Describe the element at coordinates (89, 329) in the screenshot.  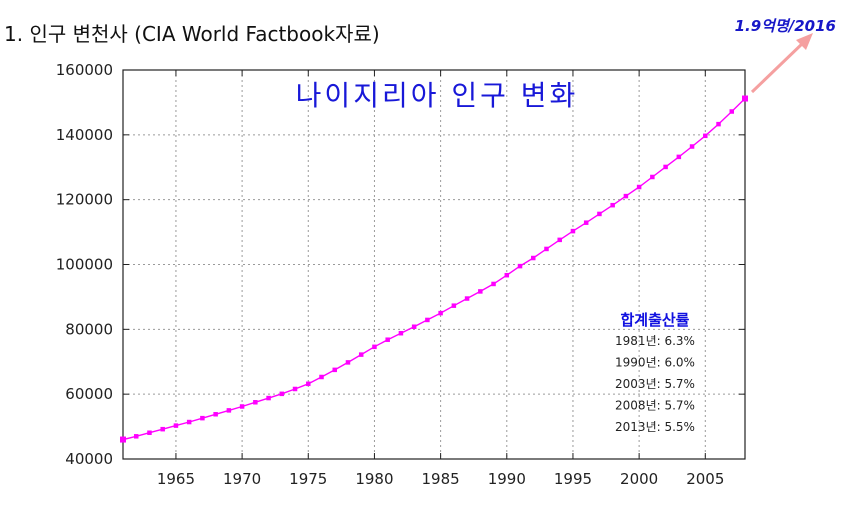
I see `y-tick-label: 80000` at that location.